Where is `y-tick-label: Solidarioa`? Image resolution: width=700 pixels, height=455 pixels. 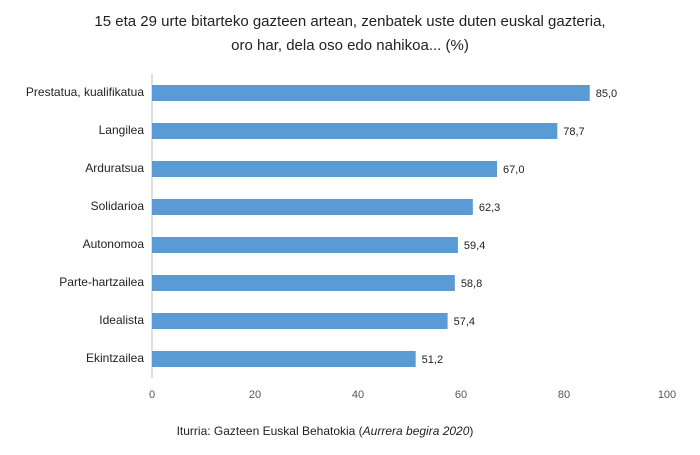
y-tick-label: Solidarioa is located at coordinates (118, 206).